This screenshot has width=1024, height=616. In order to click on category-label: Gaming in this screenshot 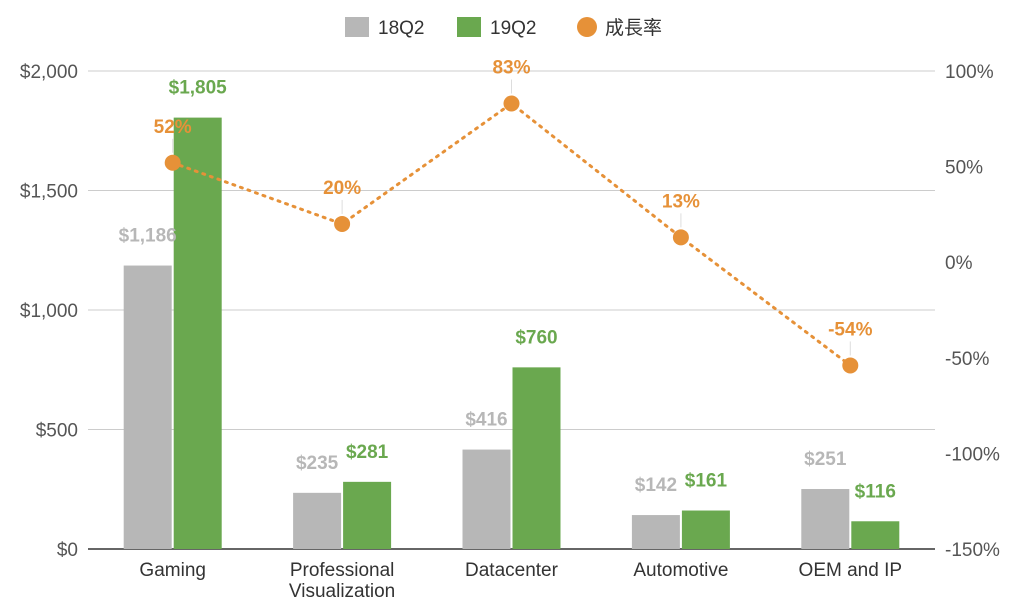, I will do `click(172, 570)`.